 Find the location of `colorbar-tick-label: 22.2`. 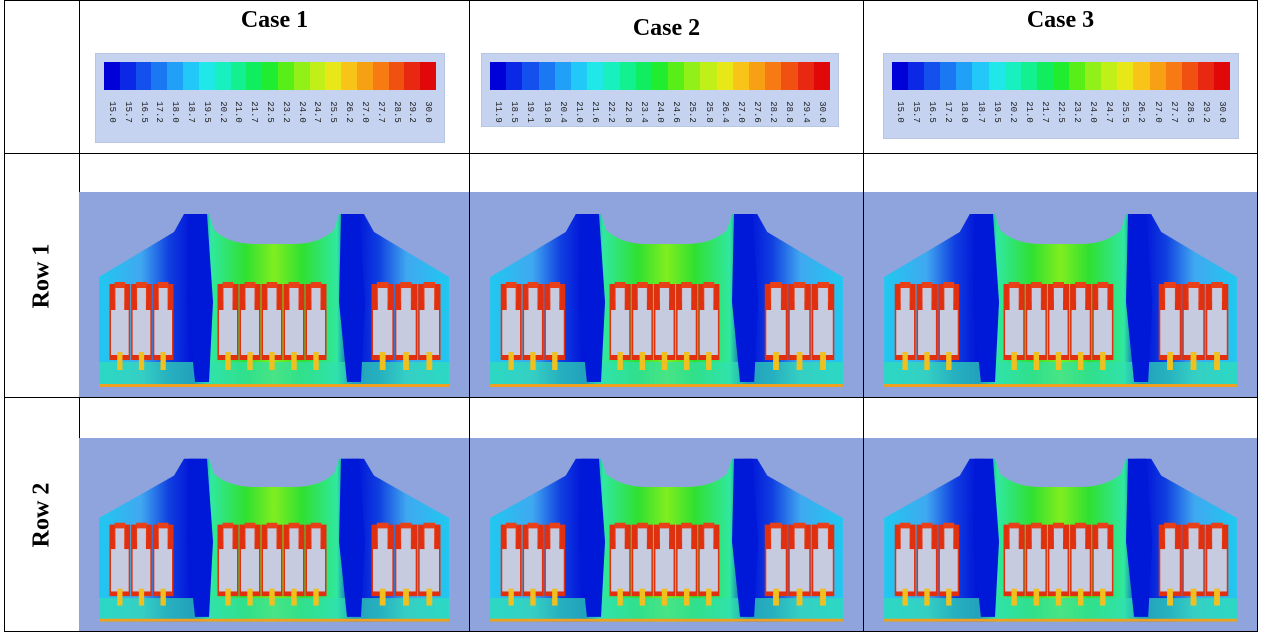

colorbar-tick-label: 22.2 is located at coordinates (611, 112).